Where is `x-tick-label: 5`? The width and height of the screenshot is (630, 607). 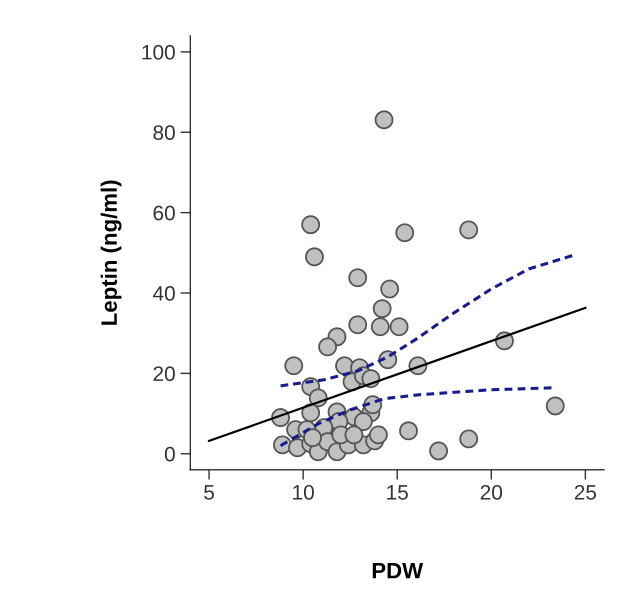 x-tick-label: 5 is located at coordinates (209, 492).